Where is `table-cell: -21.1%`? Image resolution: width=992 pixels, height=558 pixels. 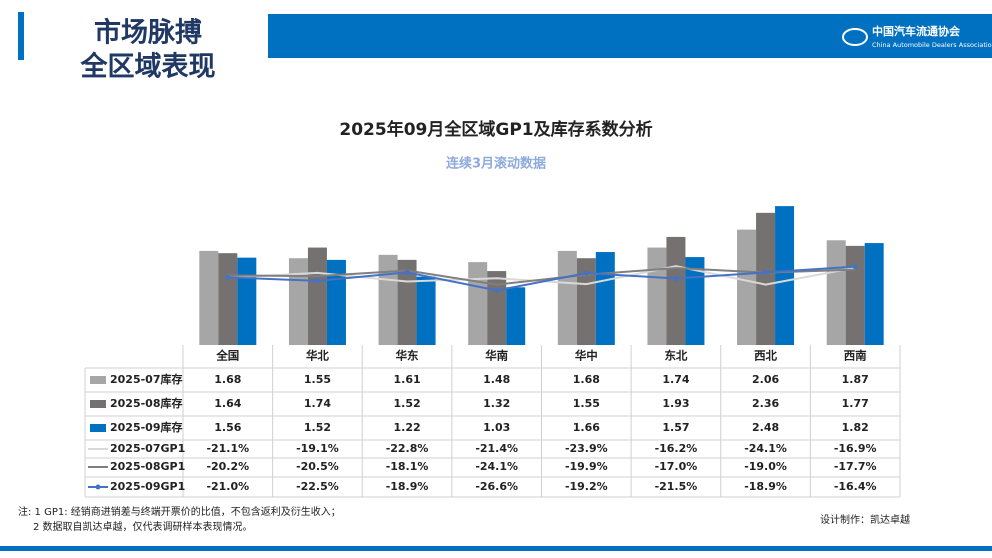
table-cell: -21.1% is located at coordinates (227, 448).